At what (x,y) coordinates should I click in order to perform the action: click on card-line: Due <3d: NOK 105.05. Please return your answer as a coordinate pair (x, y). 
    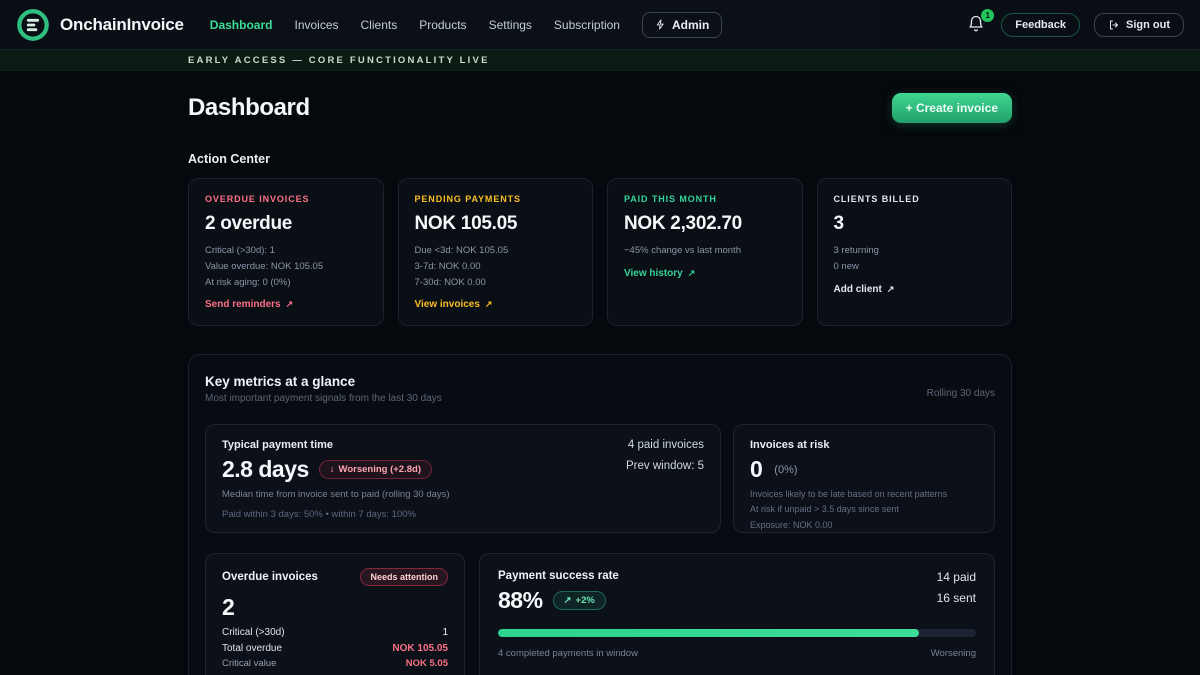
    Looking at the image, I should click on (461, 250).